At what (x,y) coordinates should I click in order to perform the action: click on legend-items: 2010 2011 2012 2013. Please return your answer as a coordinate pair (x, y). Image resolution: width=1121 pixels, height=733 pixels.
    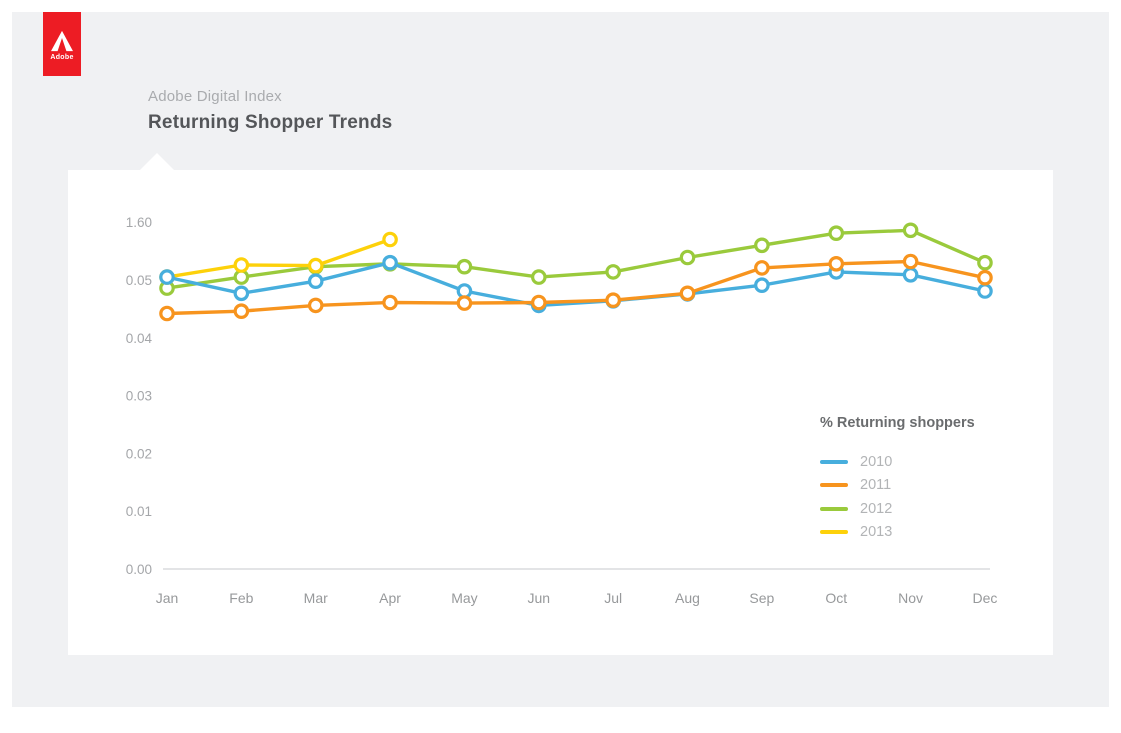
    Looking at the image, I should click on (897, 497).